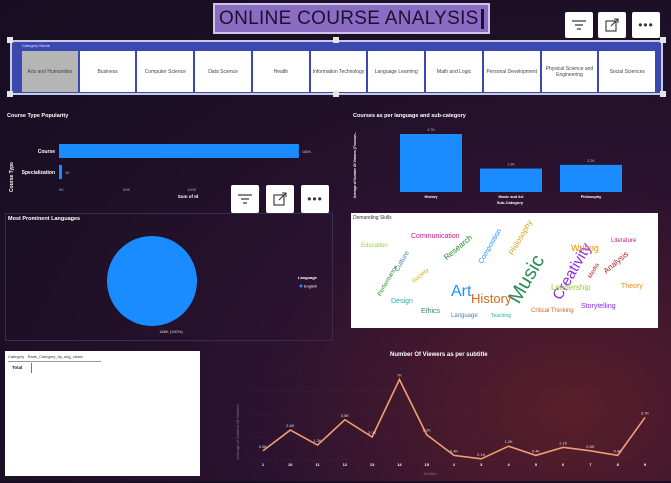  What do you see at coordinates (308, 277) in the screenshot?
I see `legend-title: Language` at bounding box center [308, 277].